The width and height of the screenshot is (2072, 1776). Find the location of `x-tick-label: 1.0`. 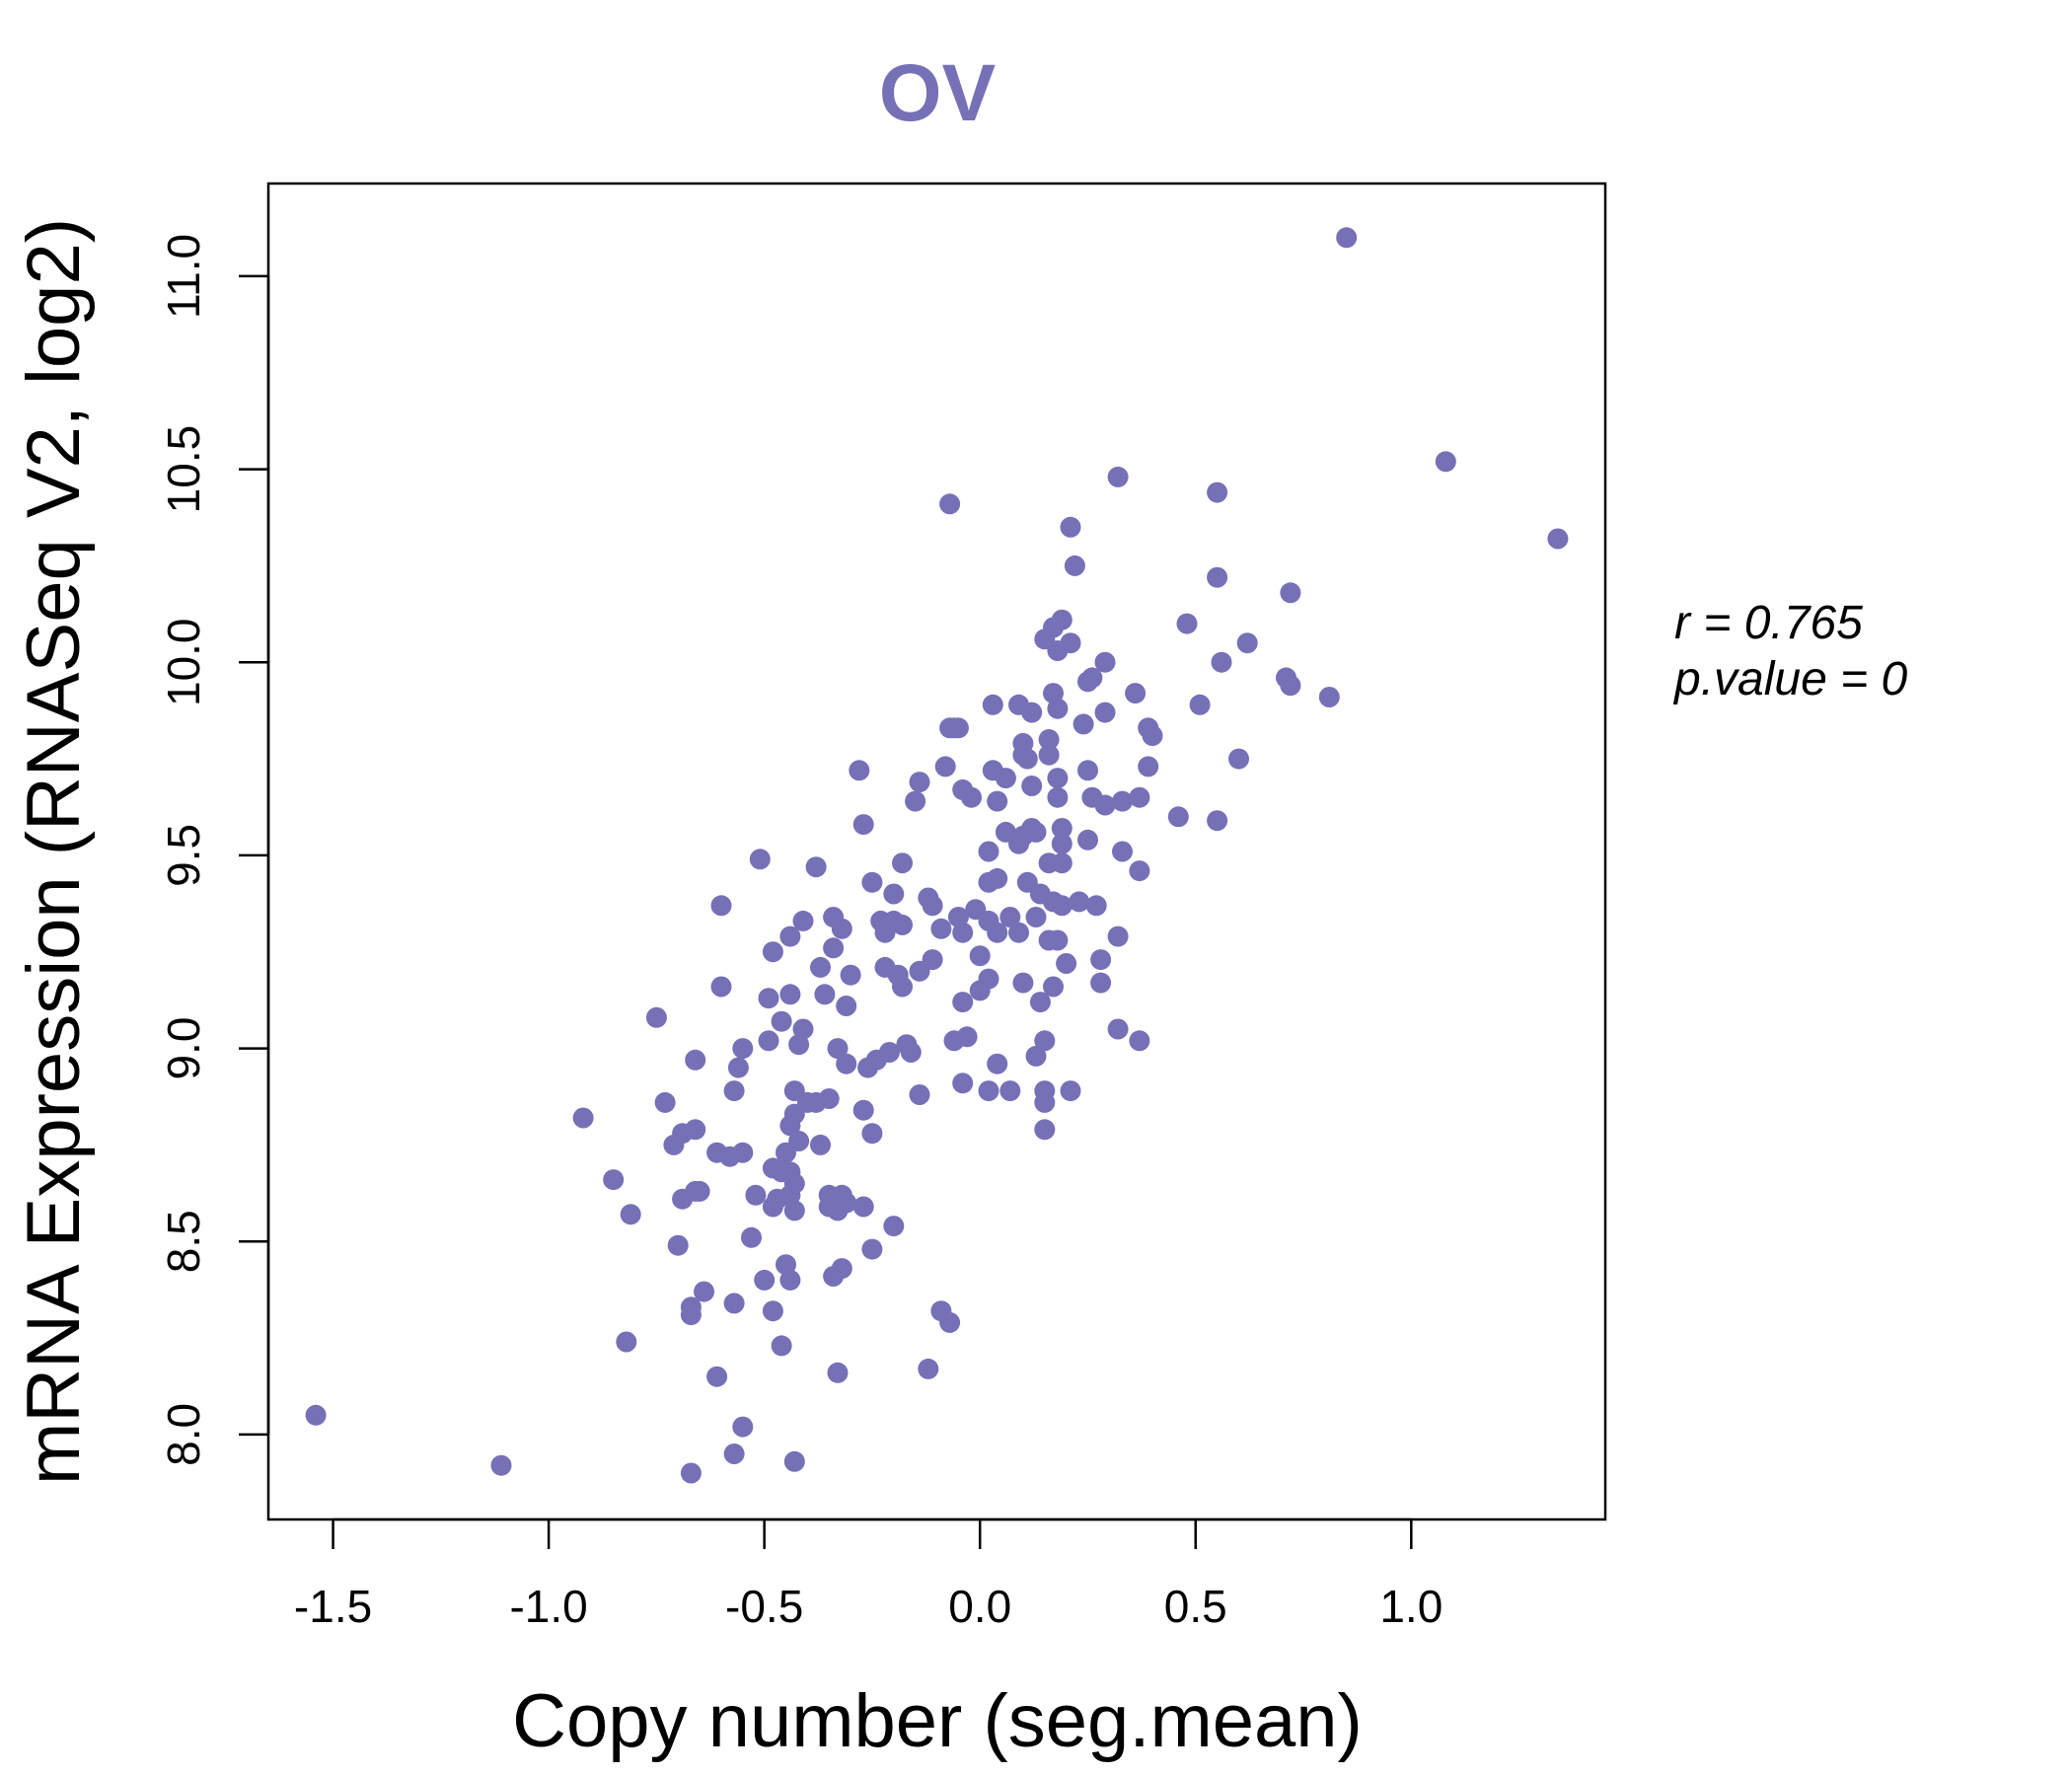

x-tick-label: 1.0 is located at coordinates (1411, 1607).